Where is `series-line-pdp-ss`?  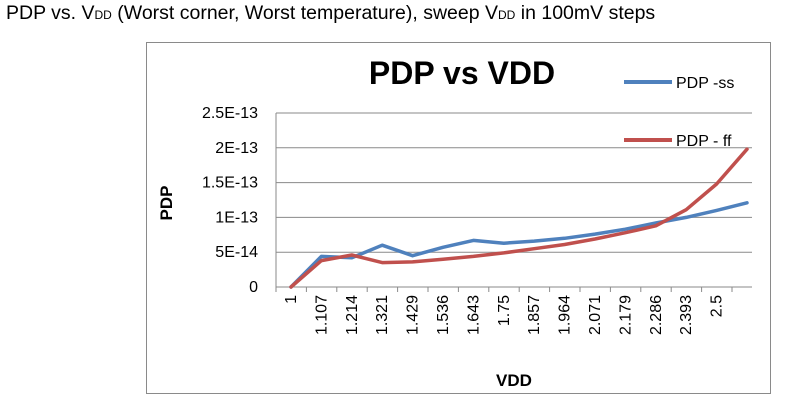
series-line-pdp-ss is located at coordinates (519, 245).